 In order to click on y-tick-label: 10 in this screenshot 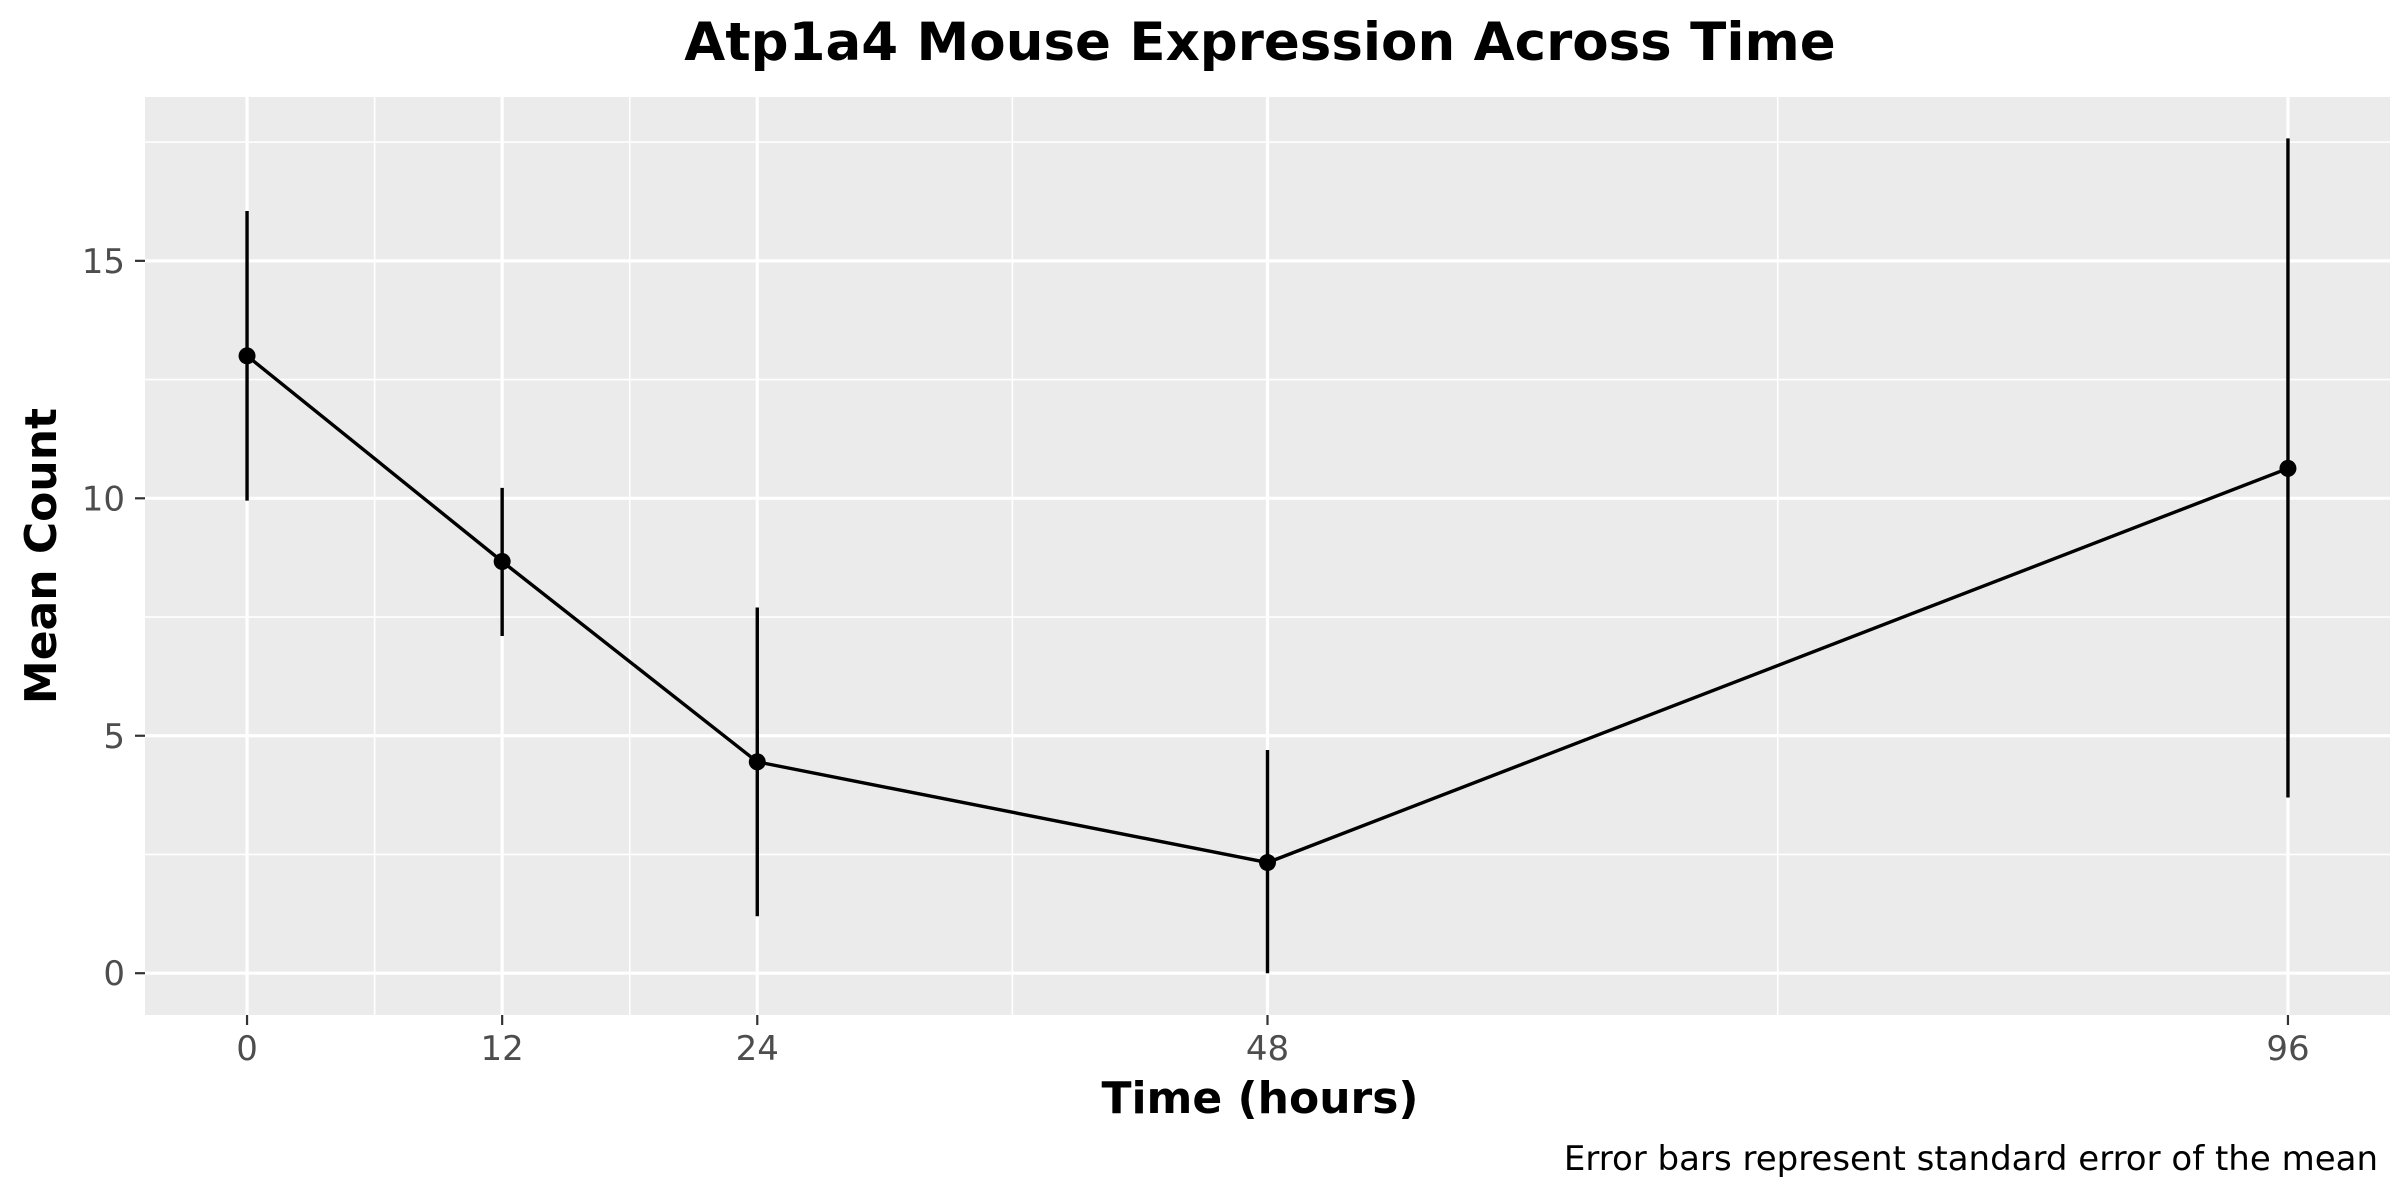, I will do `click(103, 499)`.